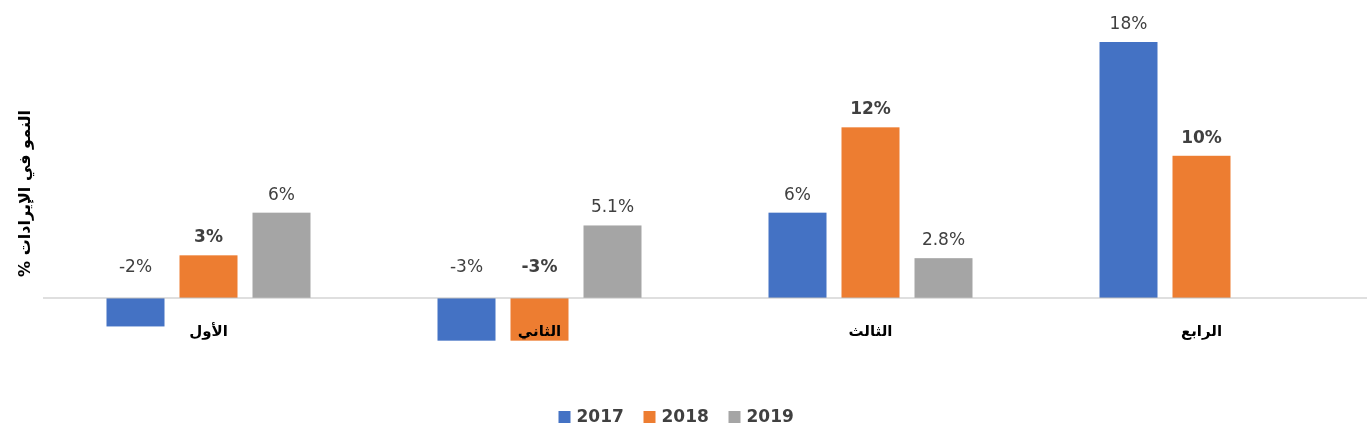 The image size is (1372, 439). Describe the element at coordinates (208, 236) in the screenshot. I see `data-label: 3%` at that location.